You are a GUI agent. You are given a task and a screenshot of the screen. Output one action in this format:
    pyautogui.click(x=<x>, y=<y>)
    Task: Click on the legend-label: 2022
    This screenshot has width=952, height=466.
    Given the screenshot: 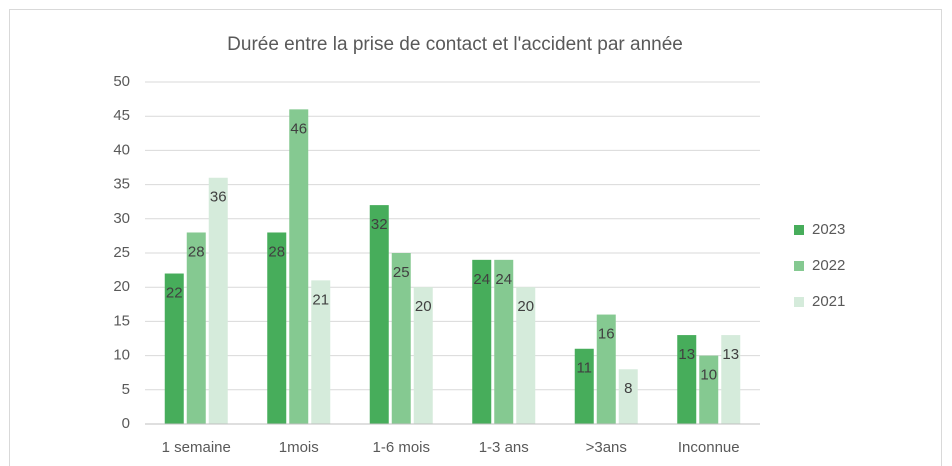 What is the action you would take?
    pyautogui.click(x=828, y=265)
    